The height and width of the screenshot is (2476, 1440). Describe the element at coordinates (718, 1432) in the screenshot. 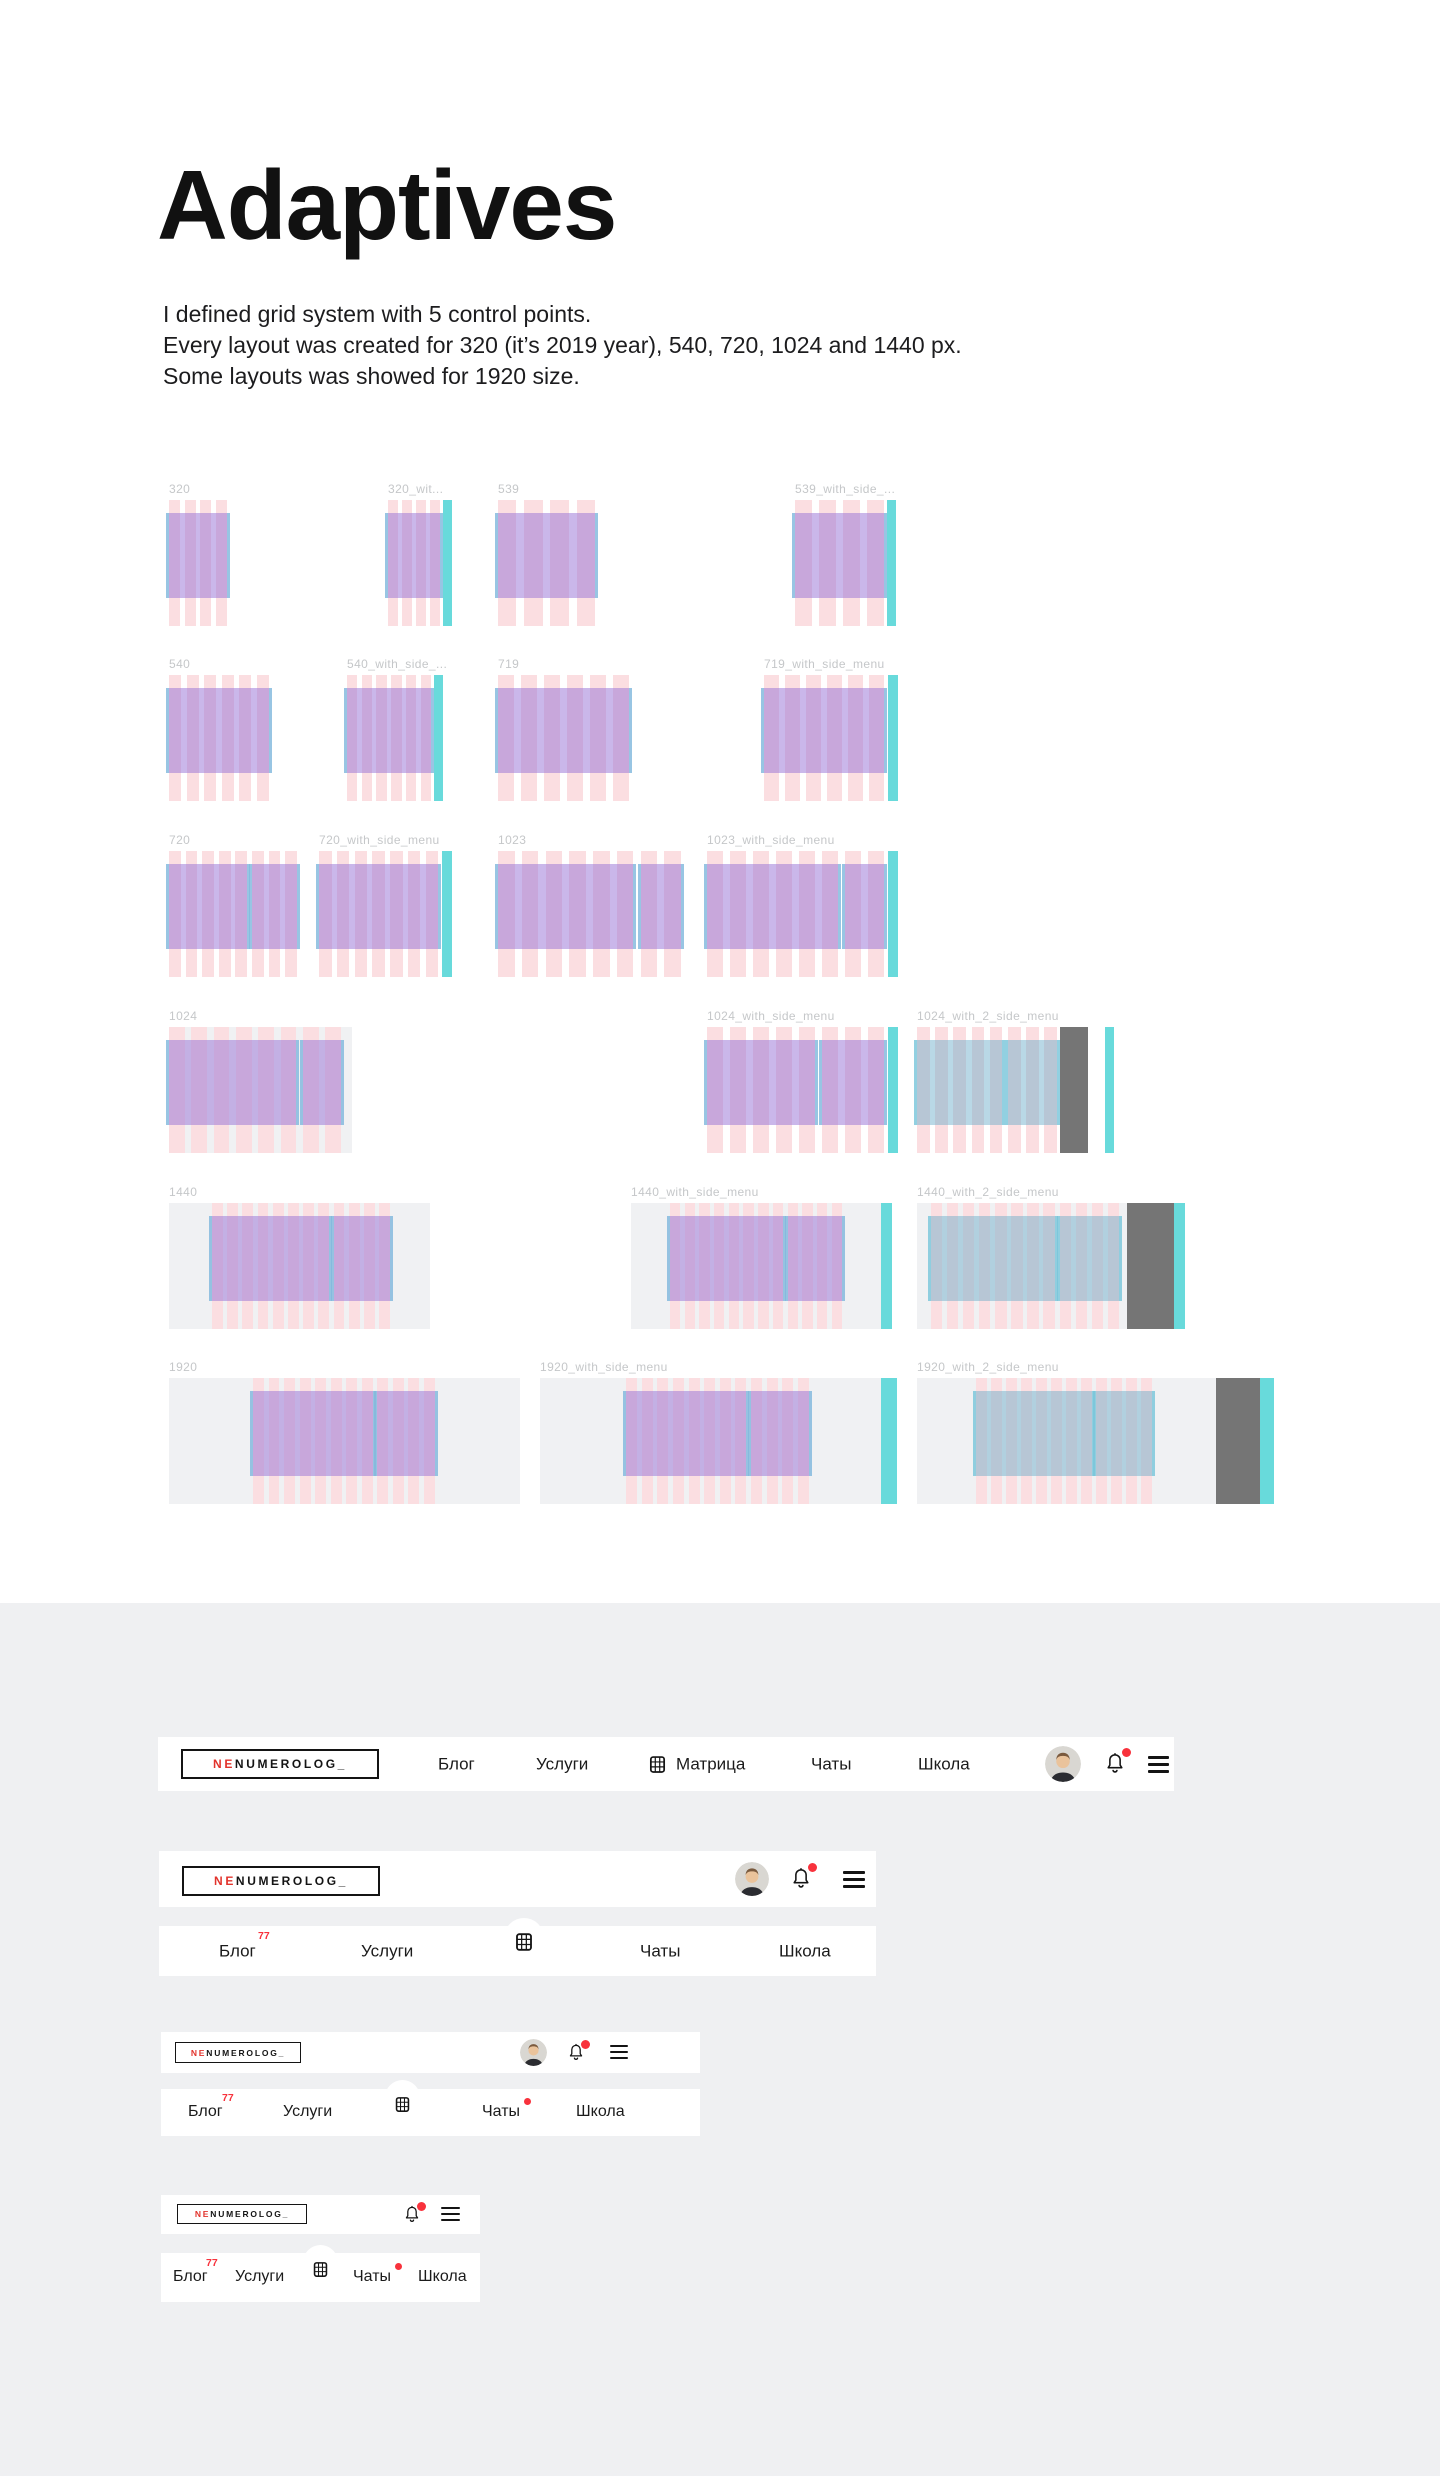

I see `grid-1920-with-side-menu: 1920_with_side_menu` at that location.